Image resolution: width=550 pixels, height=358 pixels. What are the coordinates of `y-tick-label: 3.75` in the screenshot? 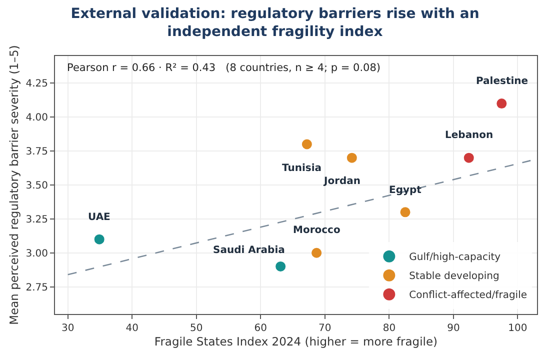 It's located at (37, 152).